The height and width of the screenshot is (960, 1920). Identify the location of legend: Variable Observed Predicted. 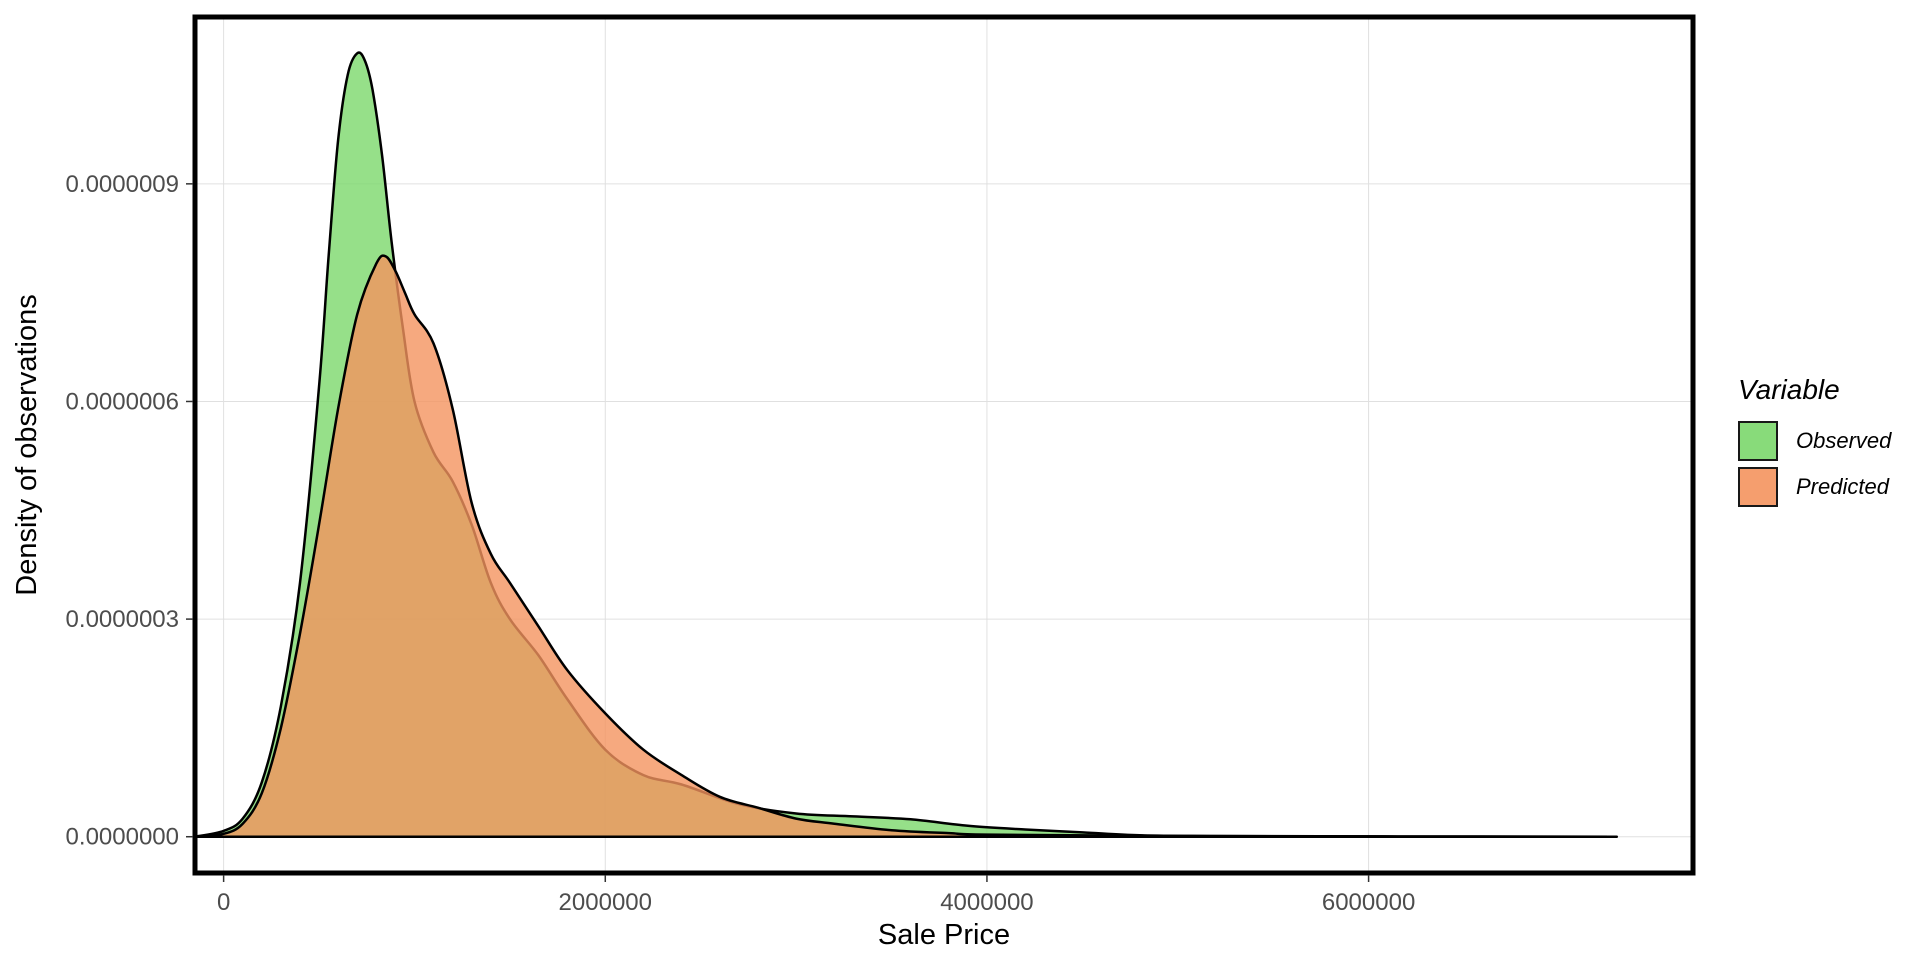
(1828, 442).